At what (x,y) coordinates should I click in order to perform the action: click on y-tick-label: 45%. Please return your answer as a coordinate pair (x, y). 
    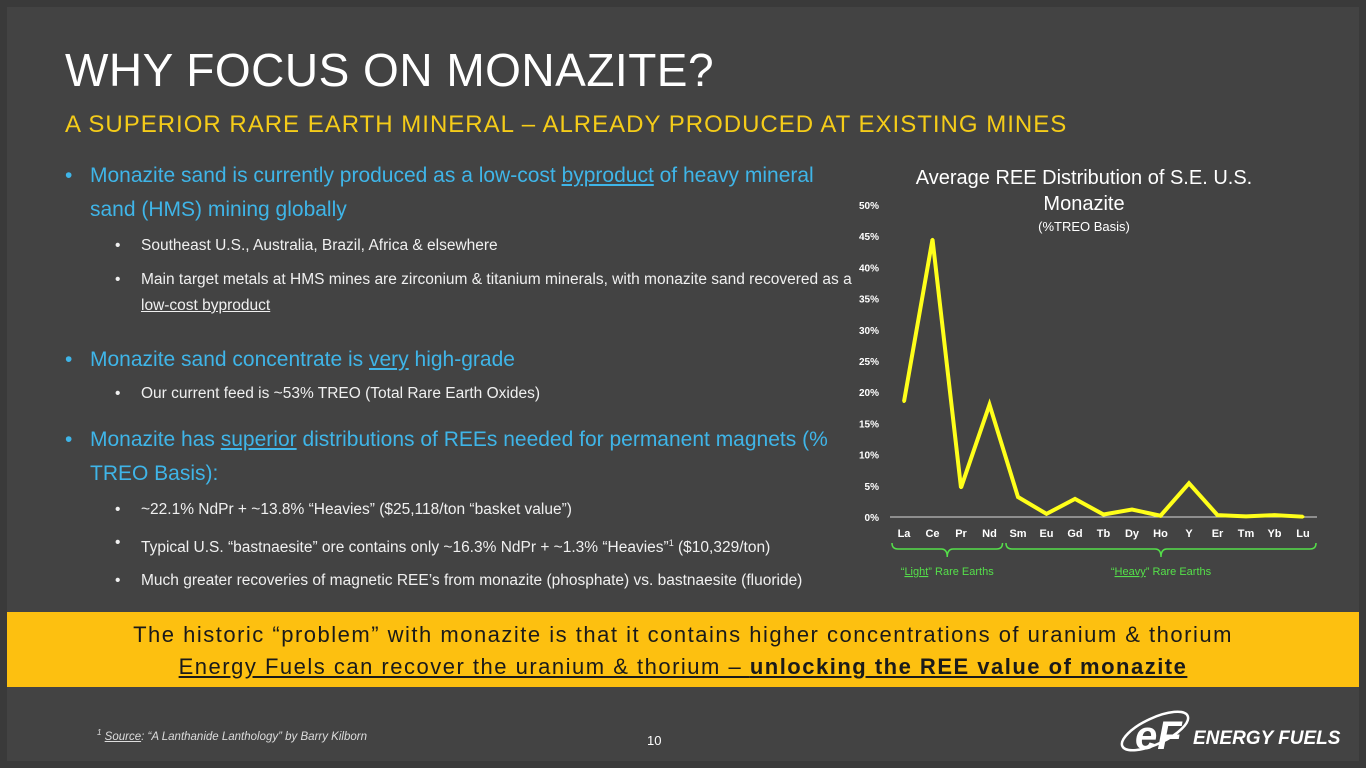
    Looking at the image, I should click on (869, 237).